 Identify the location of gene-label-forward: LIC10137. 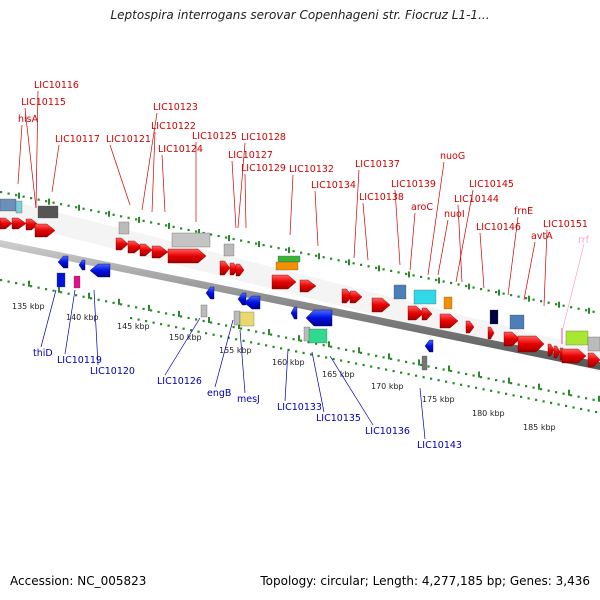
(377, 164).